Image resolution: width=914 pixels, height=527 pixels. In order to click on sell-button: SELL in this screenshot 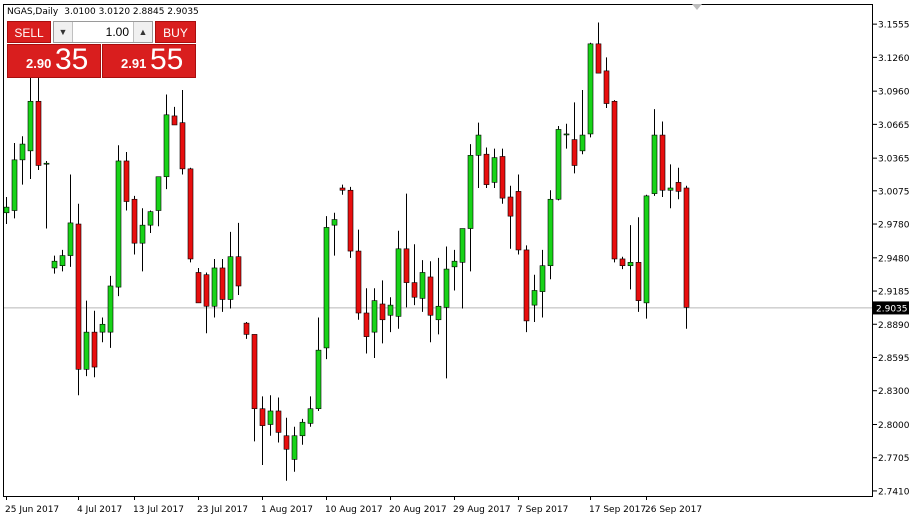, I will do `click(29, 32)`.